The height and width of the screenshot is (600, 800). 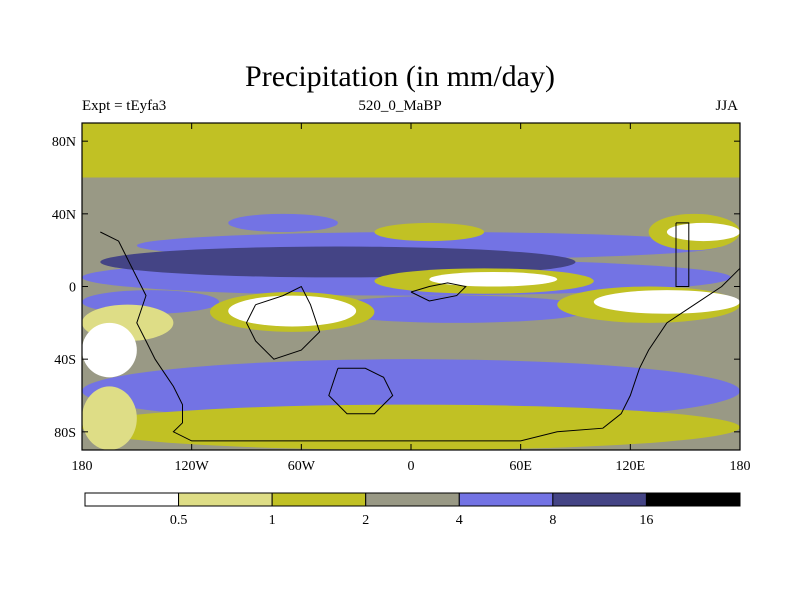 What do you see at coordinates (302, 466) in the screenshot?
I see `x-tick-label: 60W` at bounding box center [302, 466].